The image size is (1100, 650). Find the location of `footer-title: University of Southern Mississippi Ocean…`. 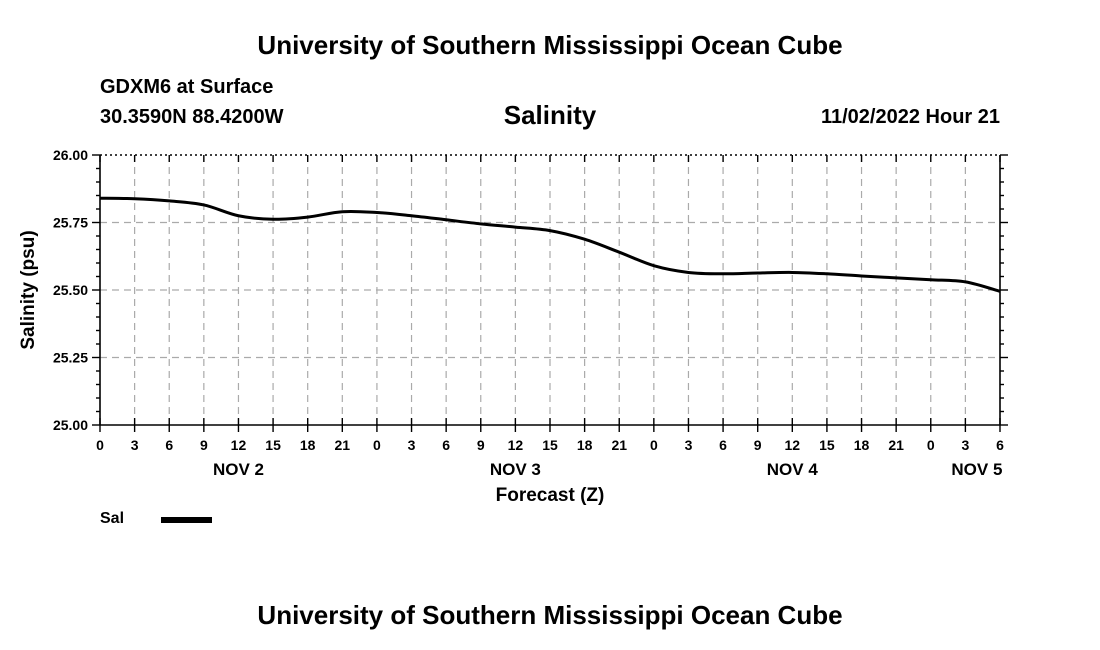

footer-title: University of Southern Mississippi Ocean… is located at coordinates (550, 615).